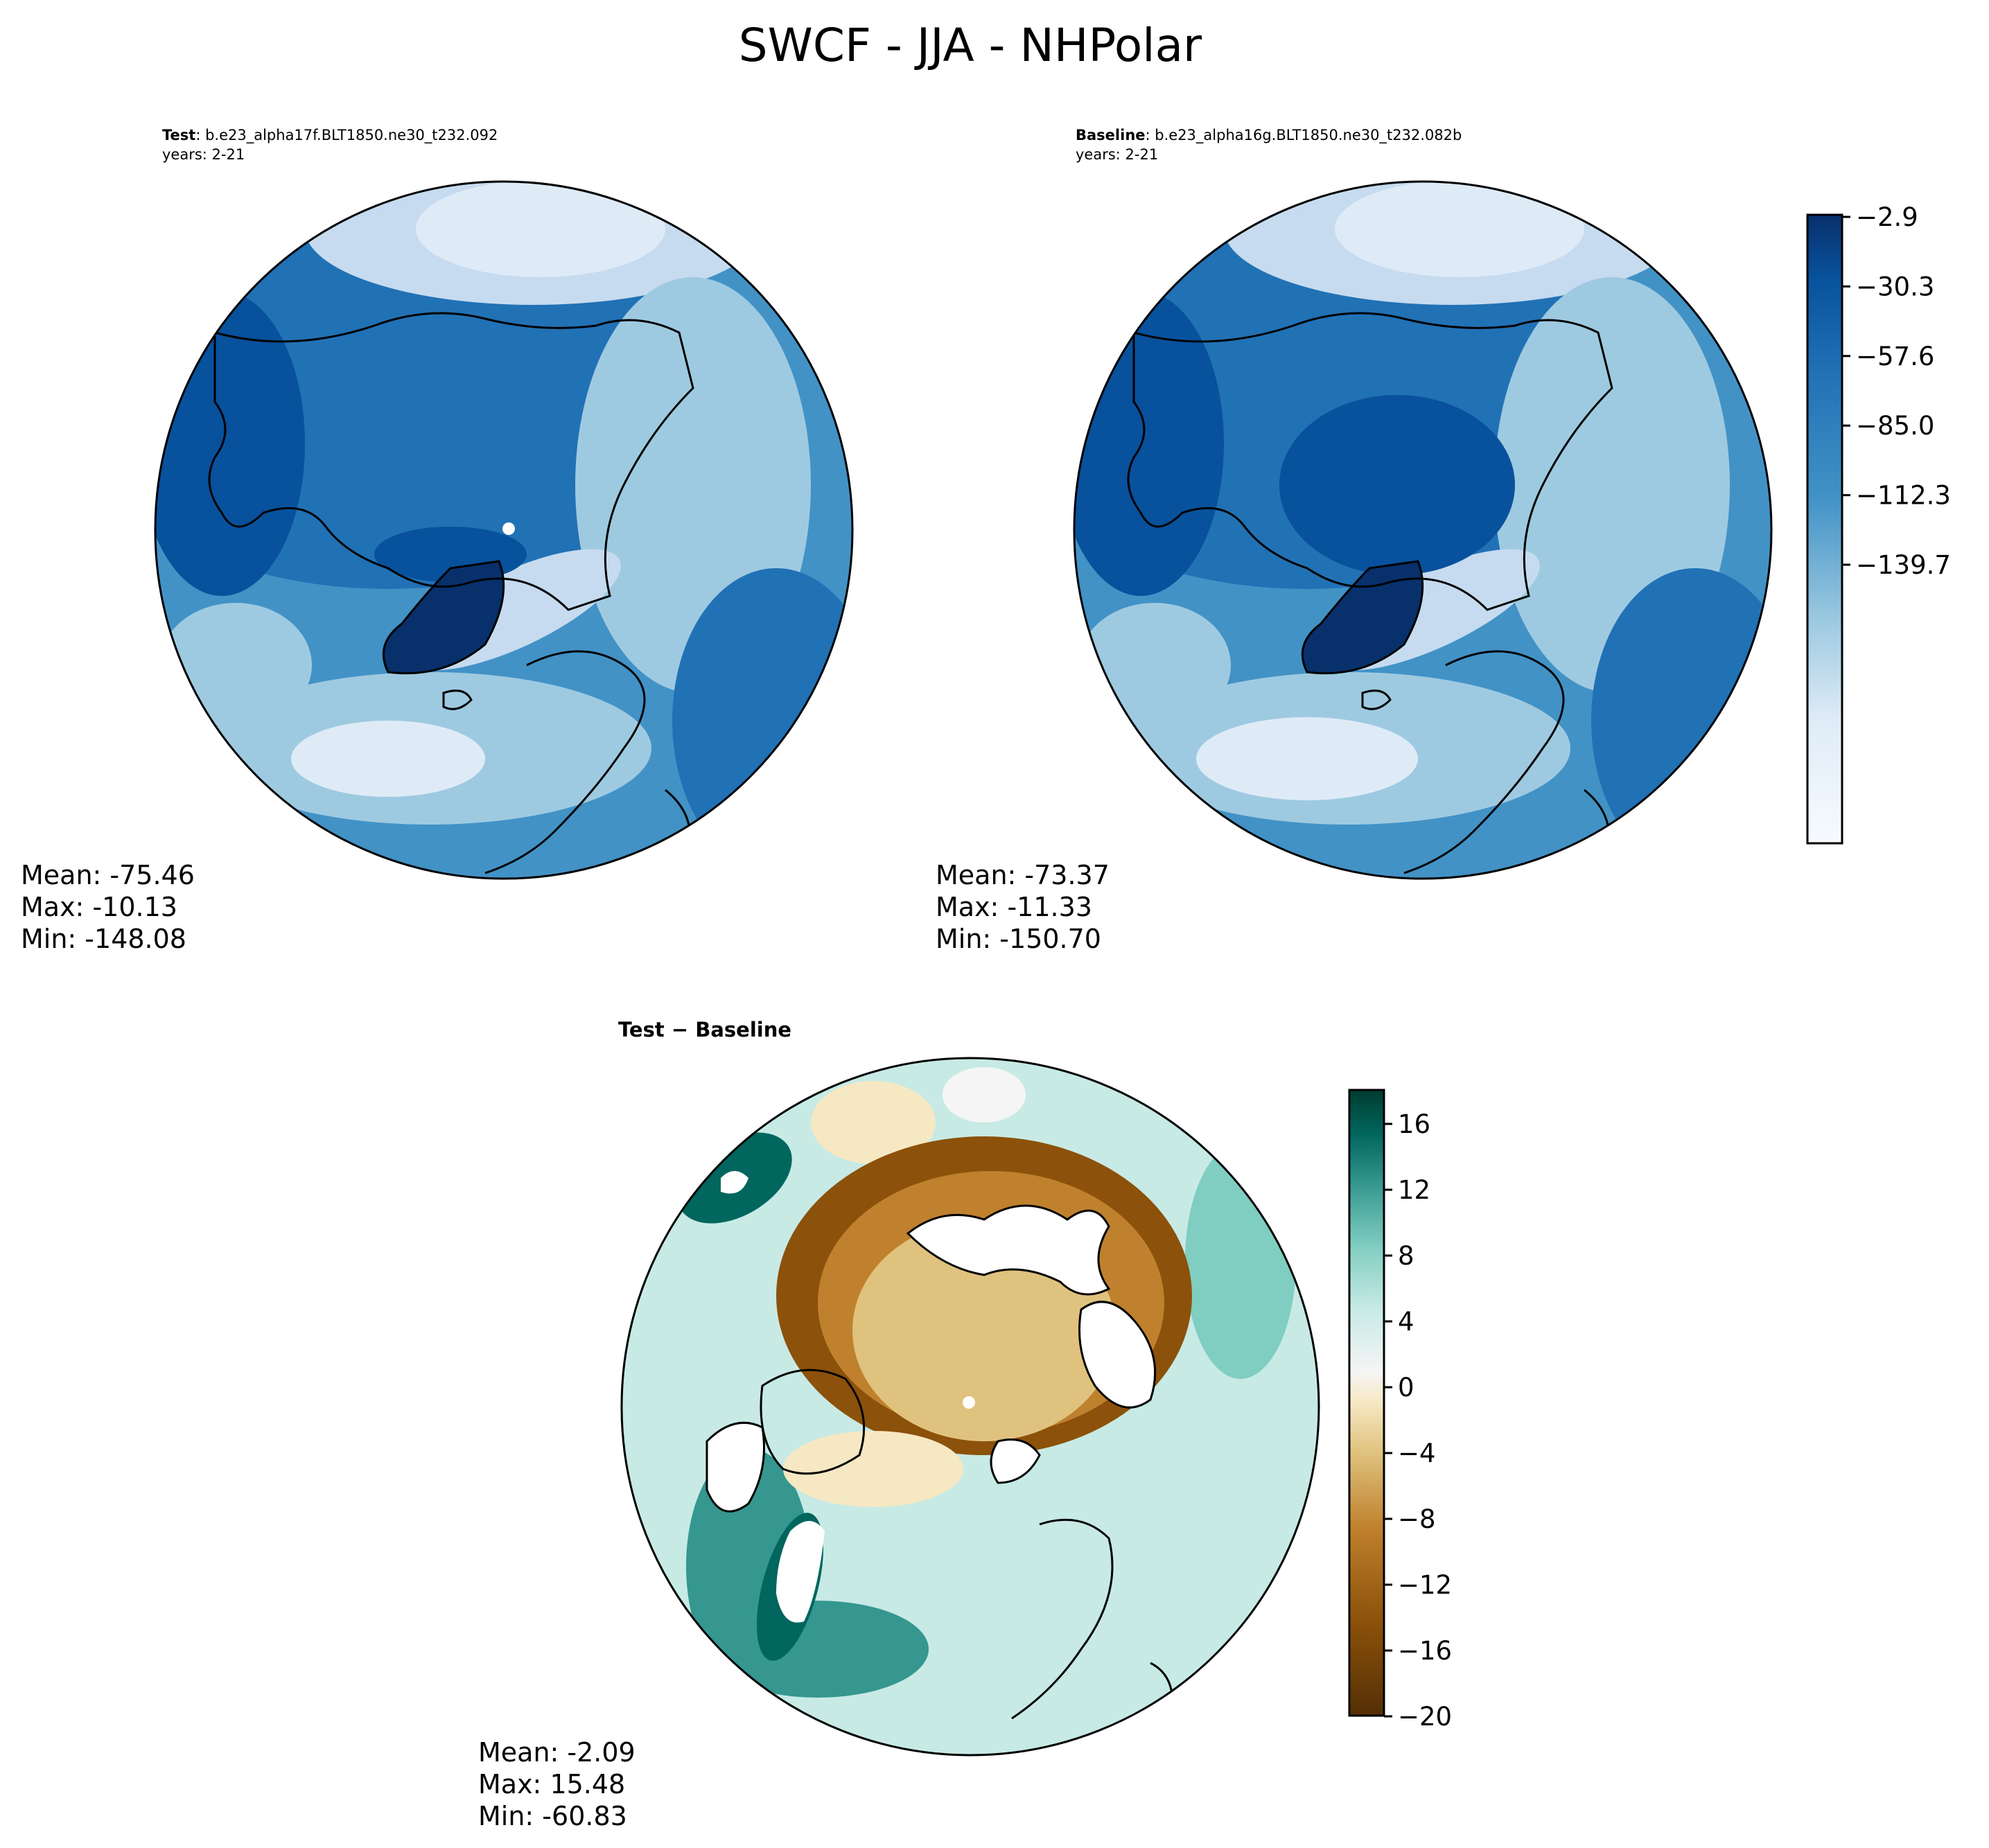  Describe the element at coordinates (1406, 1256) in the screenshot. I see `brbg-tick-label: 8` at that location.